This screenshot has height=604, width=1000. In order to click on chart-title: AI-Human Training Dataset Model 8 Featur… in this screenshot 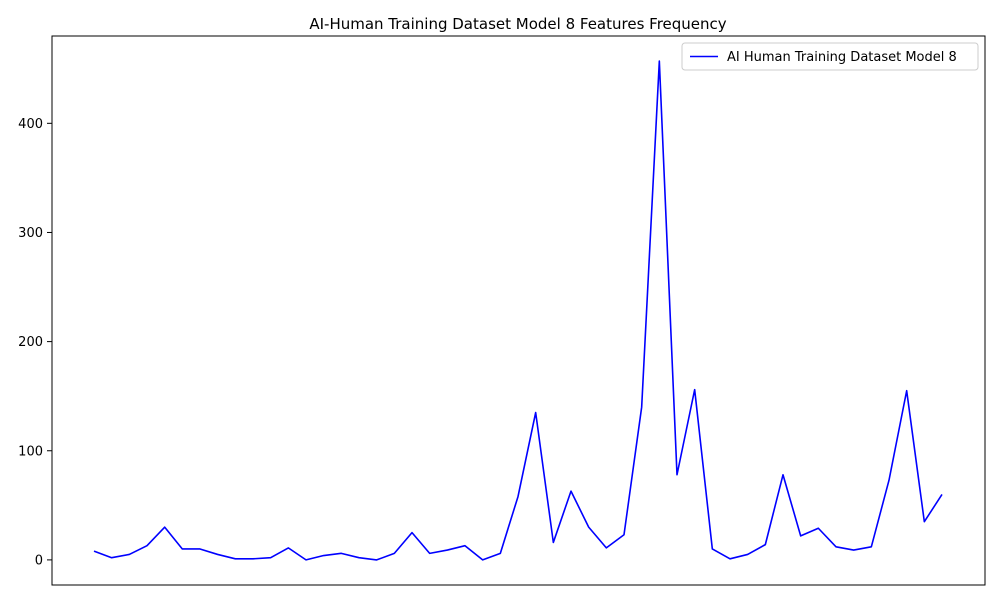, I will do `click(517, 24)`.